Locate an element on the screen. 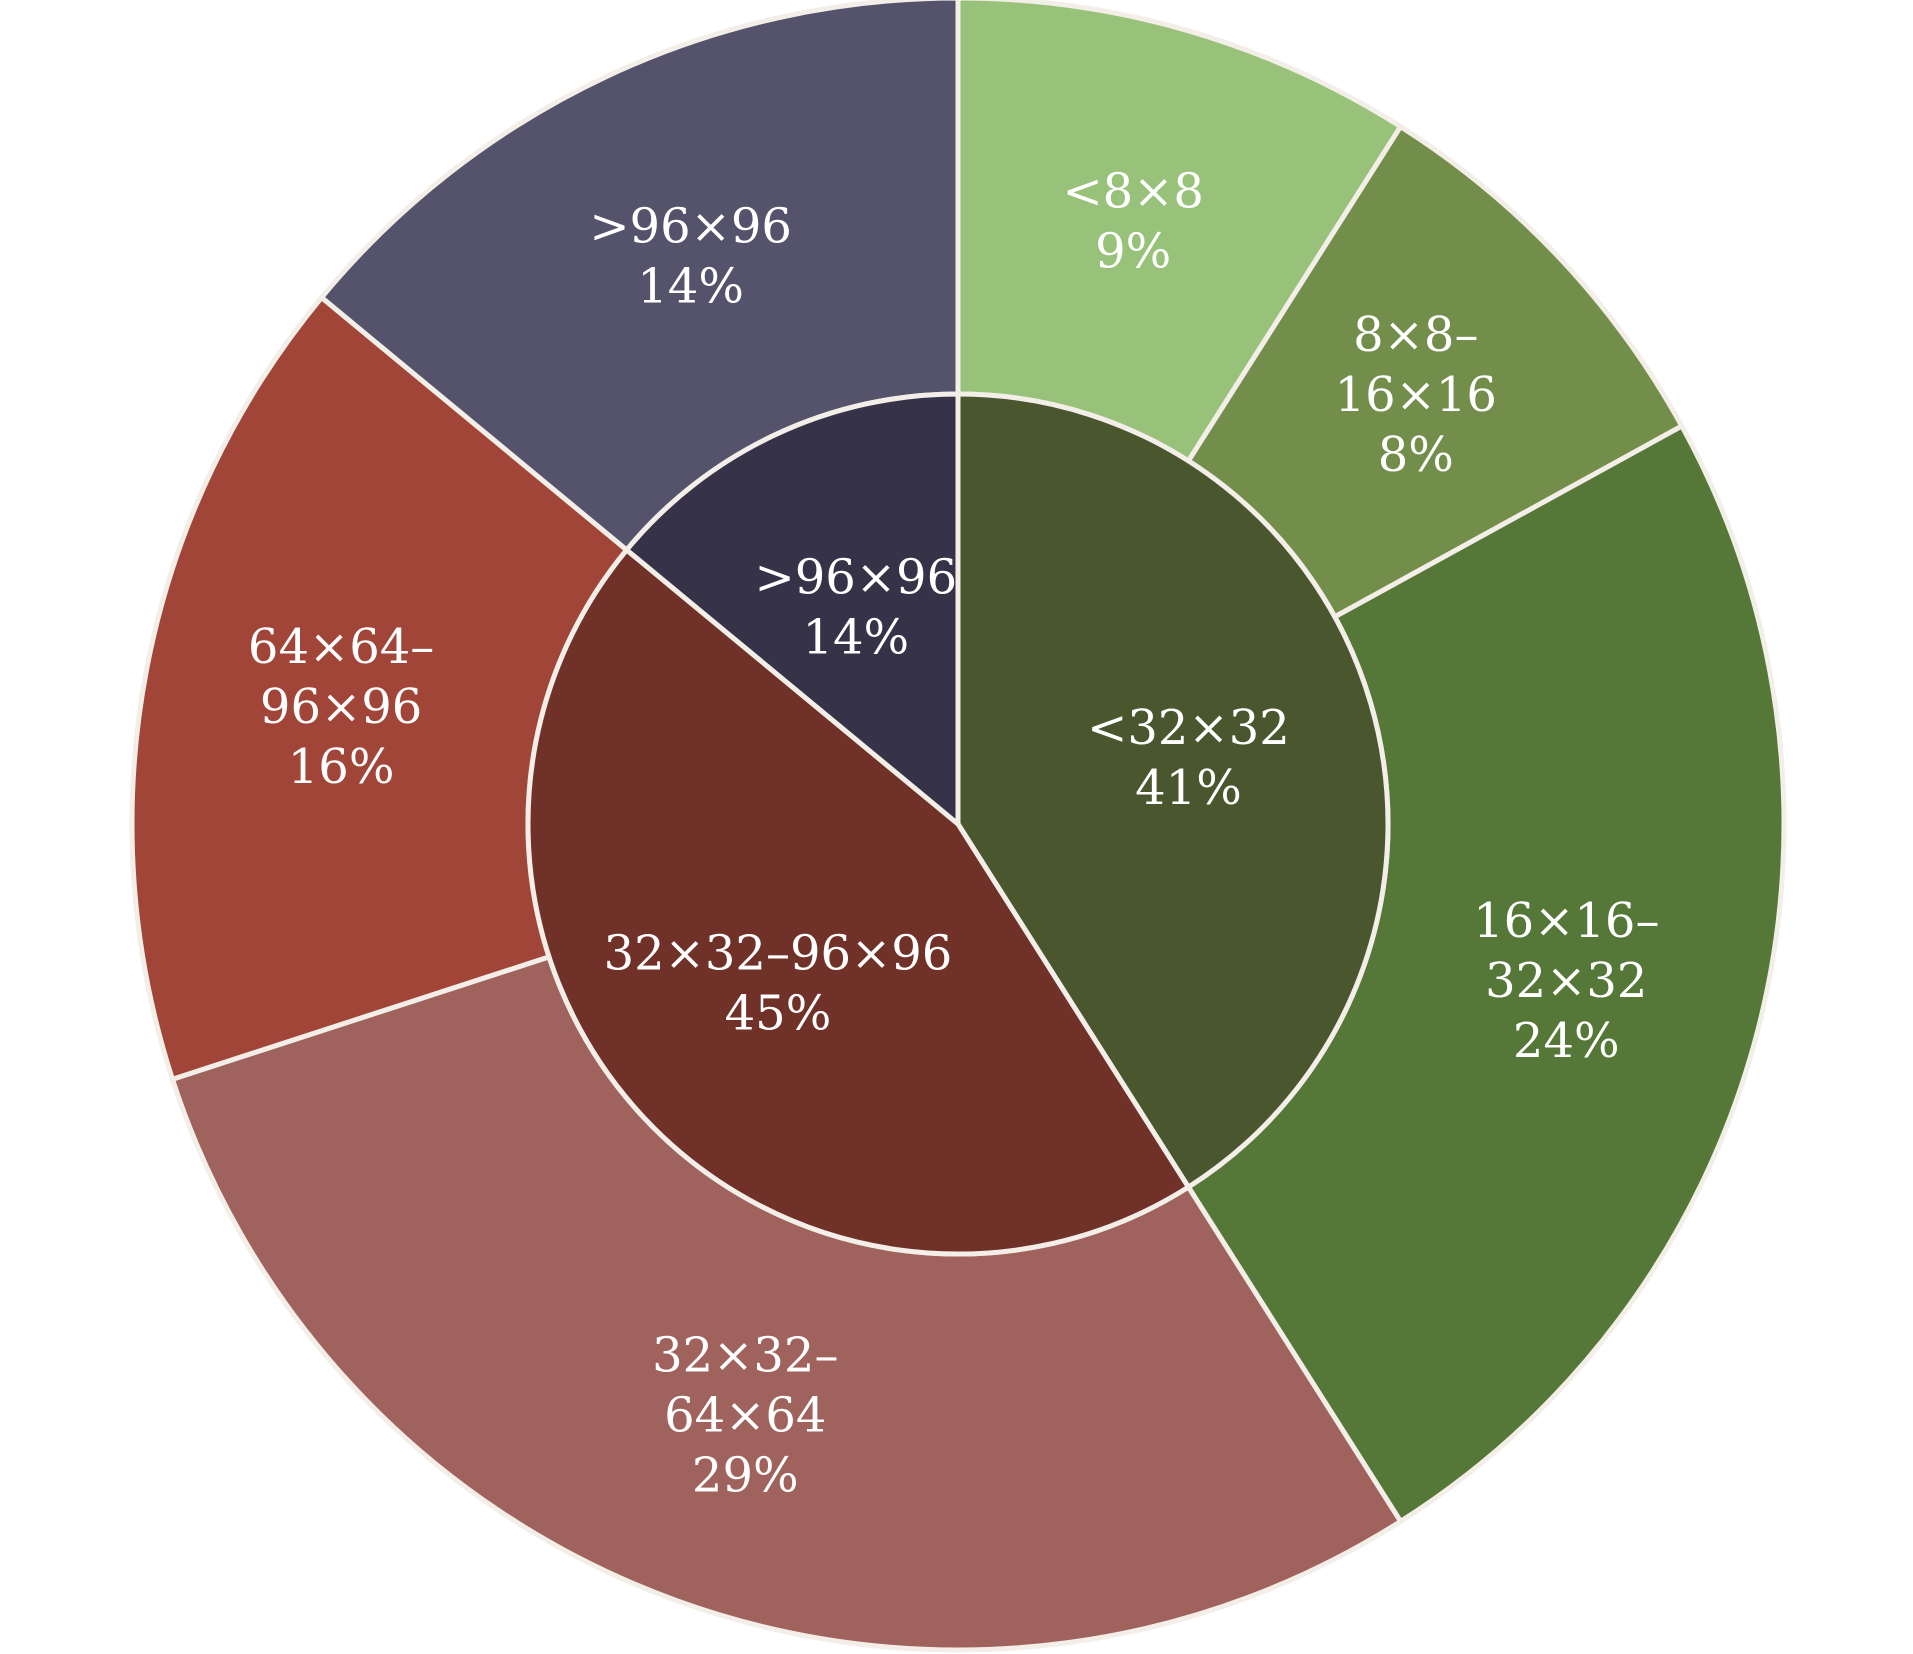 The image size is (1913, 1654). inner-slice-label-32x32-to-96x96: 32×32–96×96 45% is located at coordinates (778, 984).